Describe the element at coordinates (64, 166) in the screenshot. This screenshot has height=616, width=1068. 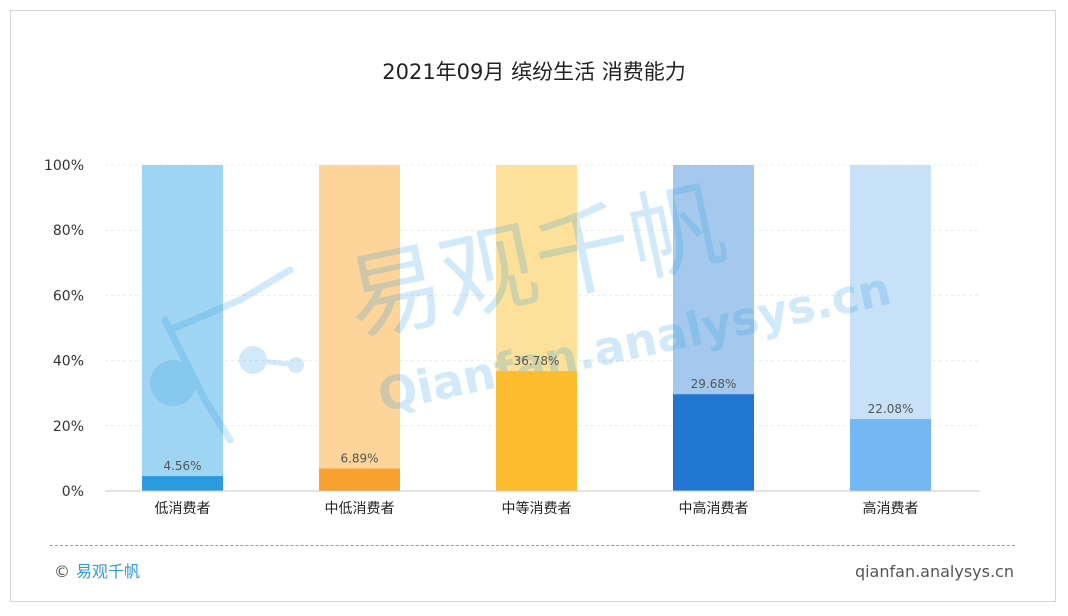
I see `y-tick-label: 100%` at that location.